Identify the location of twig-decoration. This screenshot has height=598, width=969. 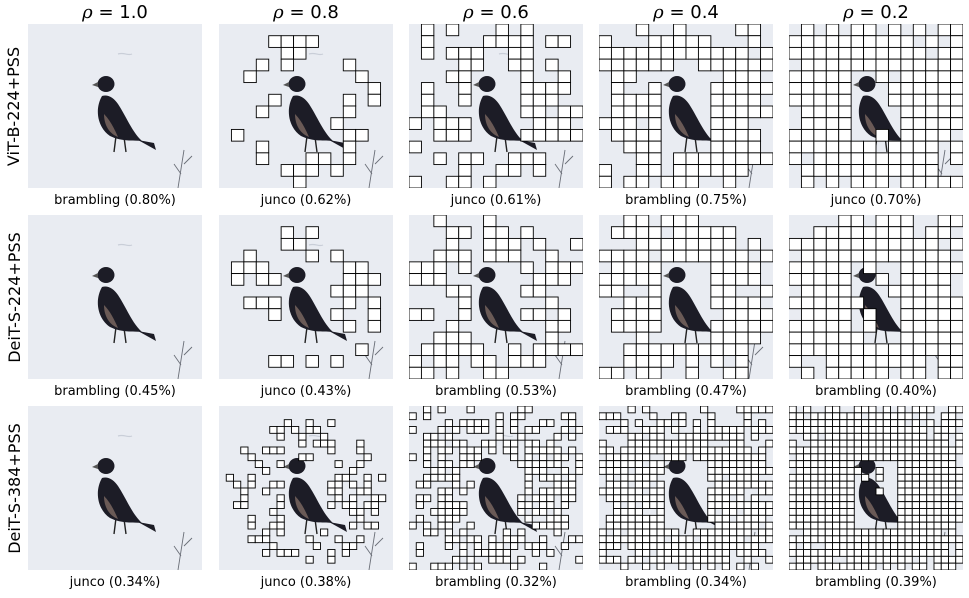
(155, 120).